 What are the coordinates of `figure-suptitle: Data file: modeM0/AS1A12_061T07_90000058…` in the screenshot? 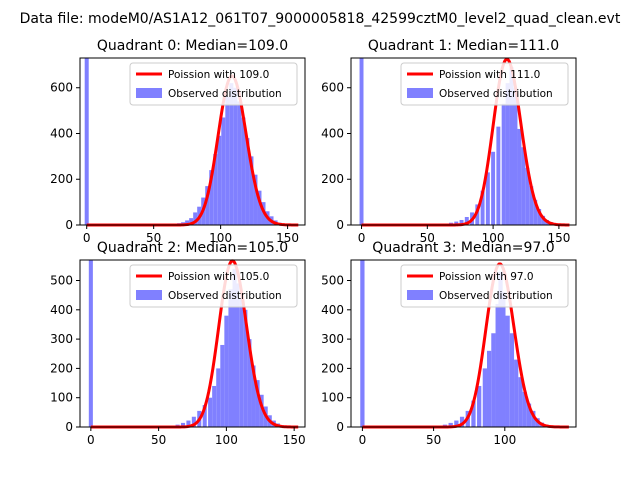 It's located at (320, 19).